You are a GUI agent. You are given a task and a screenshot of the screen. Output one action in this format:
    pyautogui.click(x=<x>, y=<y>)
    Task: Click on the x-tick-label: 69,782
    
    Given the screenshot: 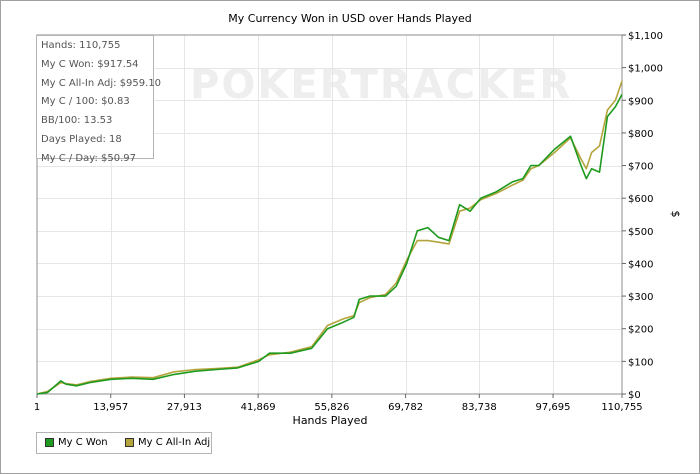 What is the action you would take?
    pyautogui.click(x=405, y=407)
    